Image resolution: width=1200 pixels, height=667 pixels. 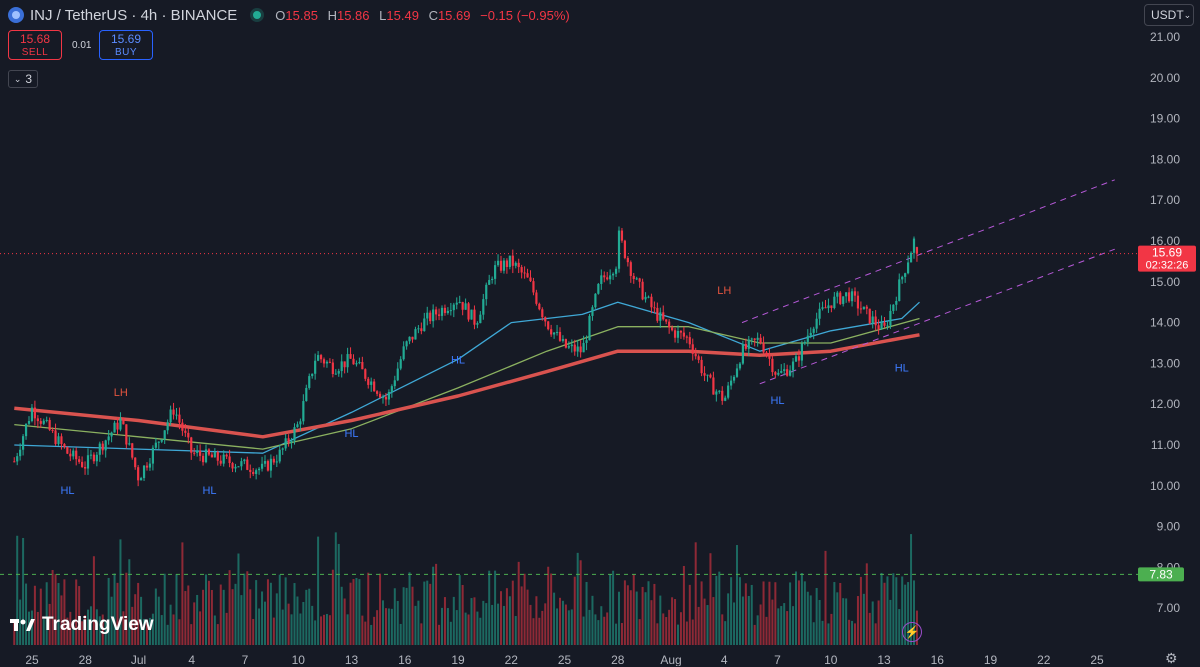 What do you see at coordinates (937, 316) in the screenshot?
I see `channel-lower-line` at bounding box center [937, 316].